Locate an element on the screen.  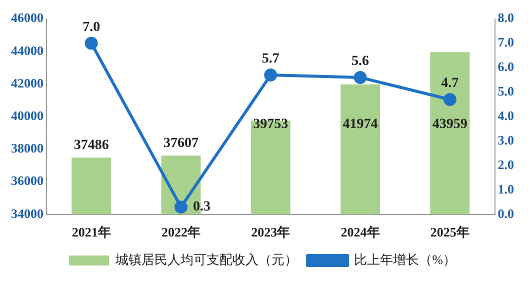
y2-tick-label: 1.0 is located at coordinates (506, 188).